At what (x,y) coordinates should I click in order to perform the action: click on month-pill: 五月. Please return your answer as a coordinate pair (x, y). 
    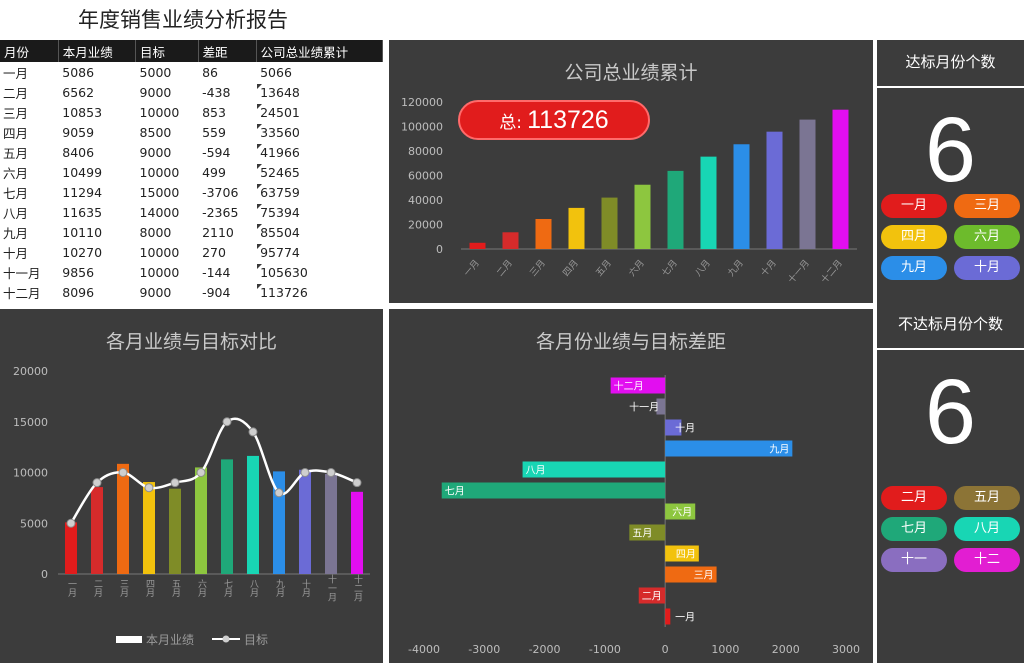
    Looking at the image, I should click on (987, 498).